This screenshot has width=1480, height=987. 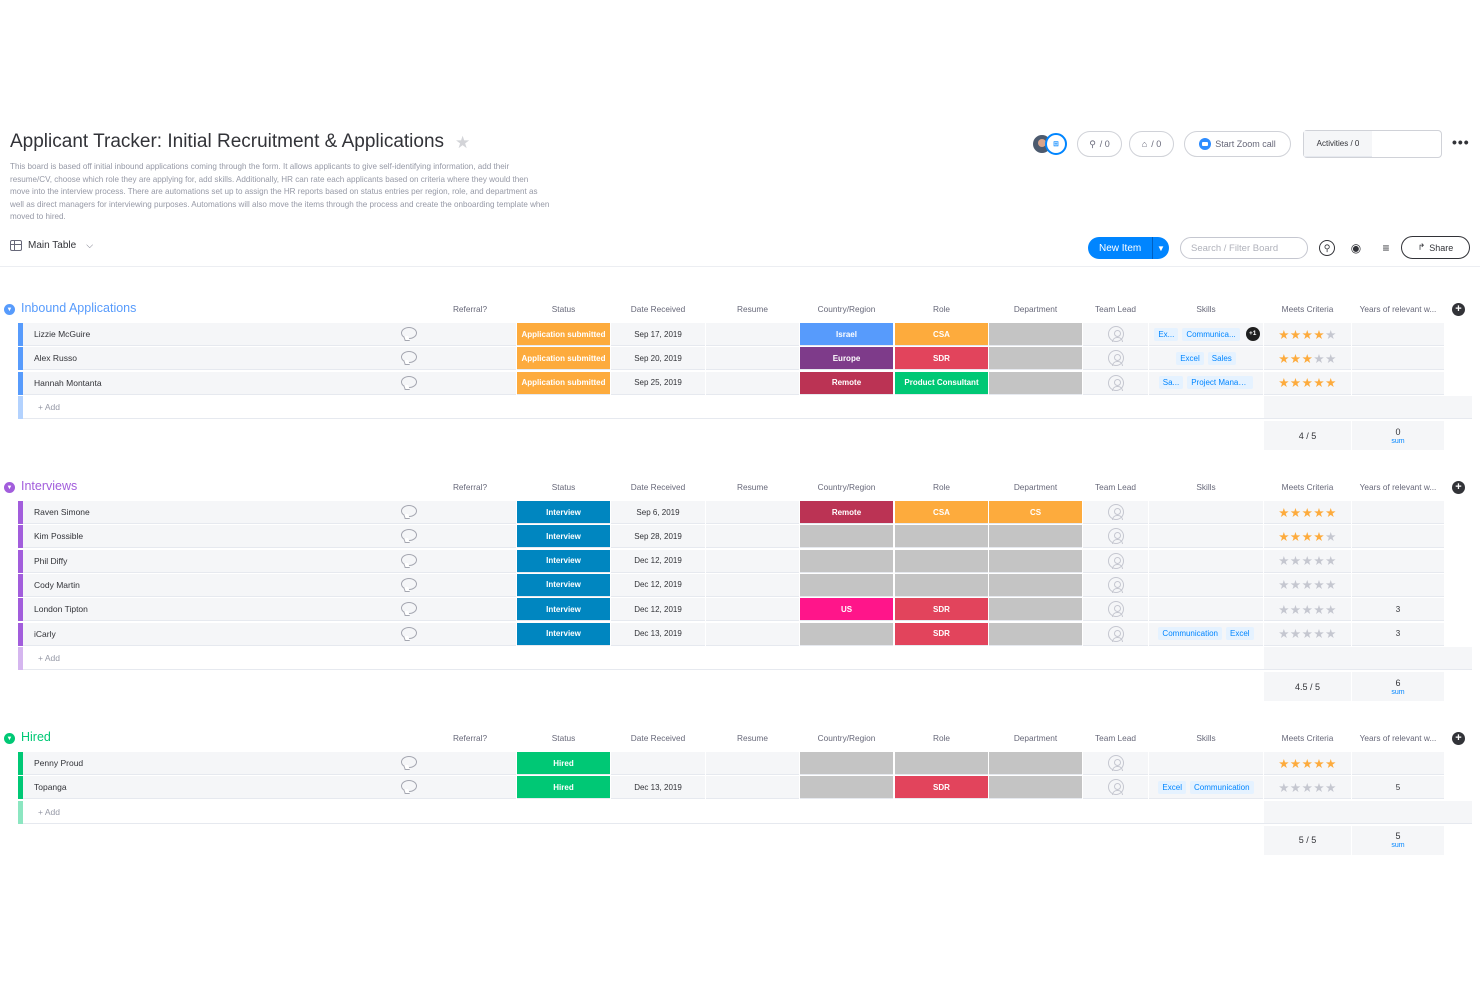 I want to click on date-cell: Sep 20, 2019, so click(x=658, y=359).